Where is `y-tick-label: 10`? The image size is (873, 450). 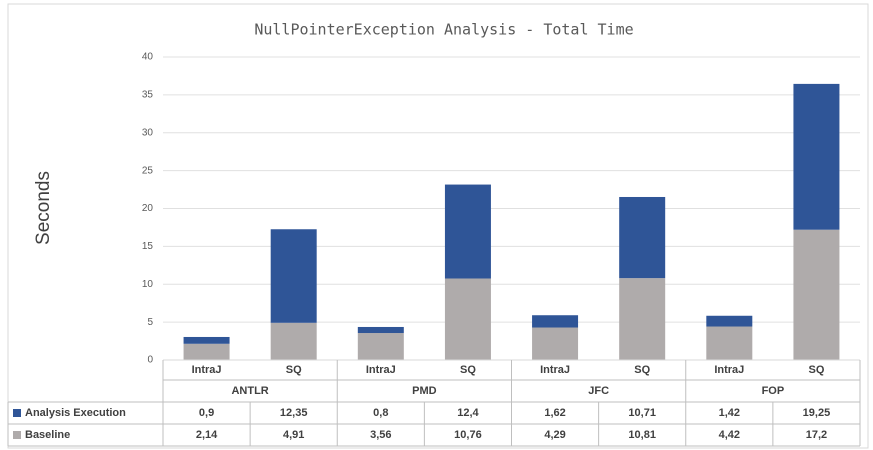
y-tick-label: 10 is located at coordinates (148, 284).